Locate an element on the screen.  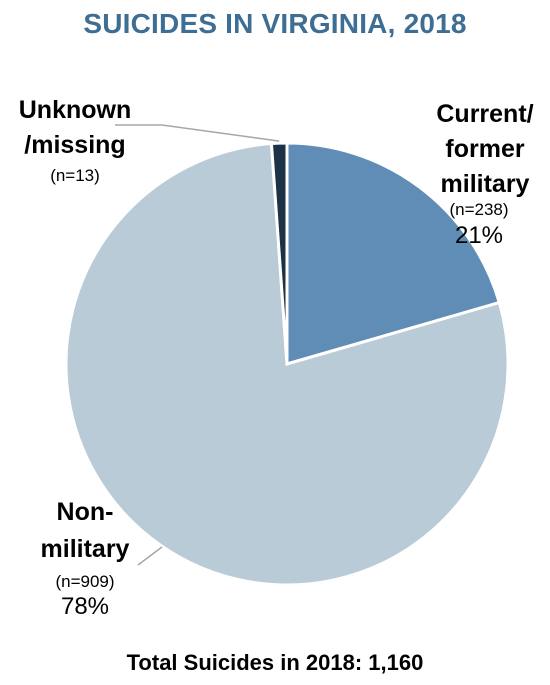
pie-slice-unknown-missing is located at coordinates (279, 253).